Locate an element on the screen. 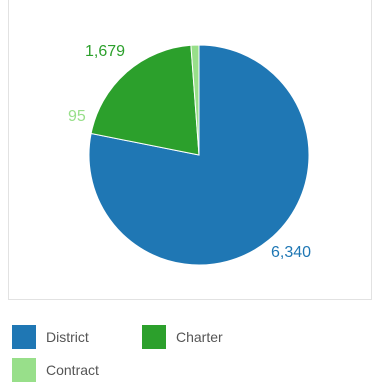  legend-item-district: District is located at coordinates (50, 337).